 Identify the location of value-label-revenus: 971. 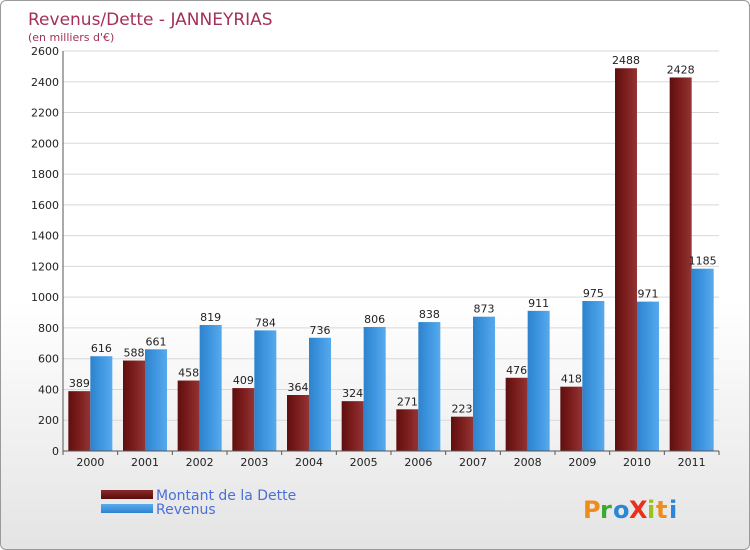
(648, 294).